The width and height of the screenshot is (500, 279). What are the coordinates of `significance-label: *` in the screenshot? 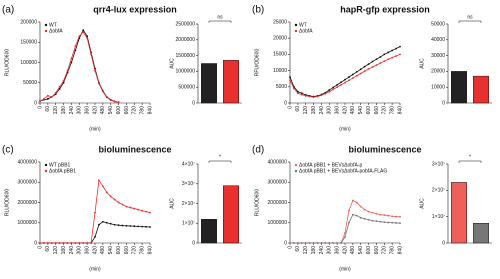 It's located at (470, 157).